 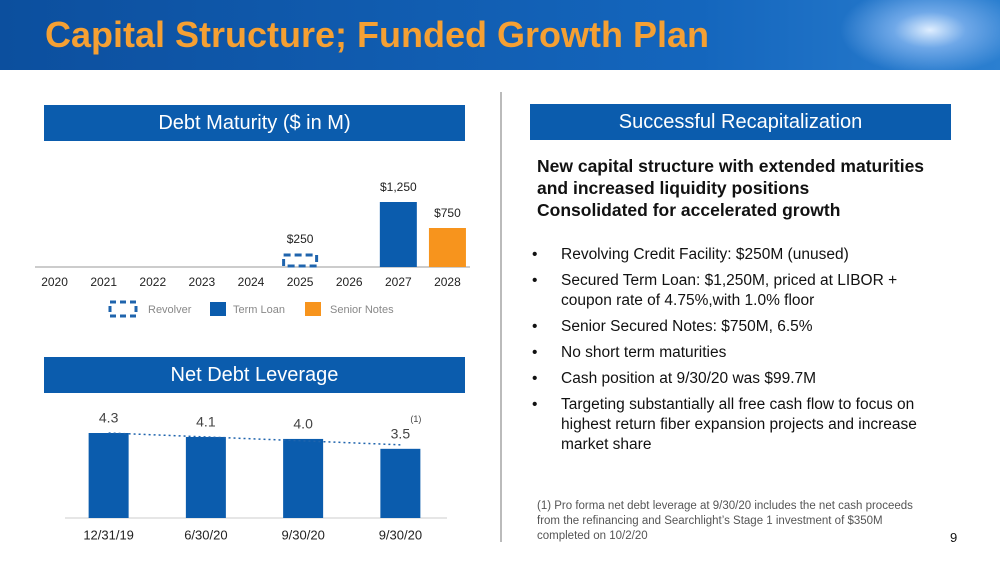 I want to click on bullet: No short term maturities, so click(x=742, y=353).